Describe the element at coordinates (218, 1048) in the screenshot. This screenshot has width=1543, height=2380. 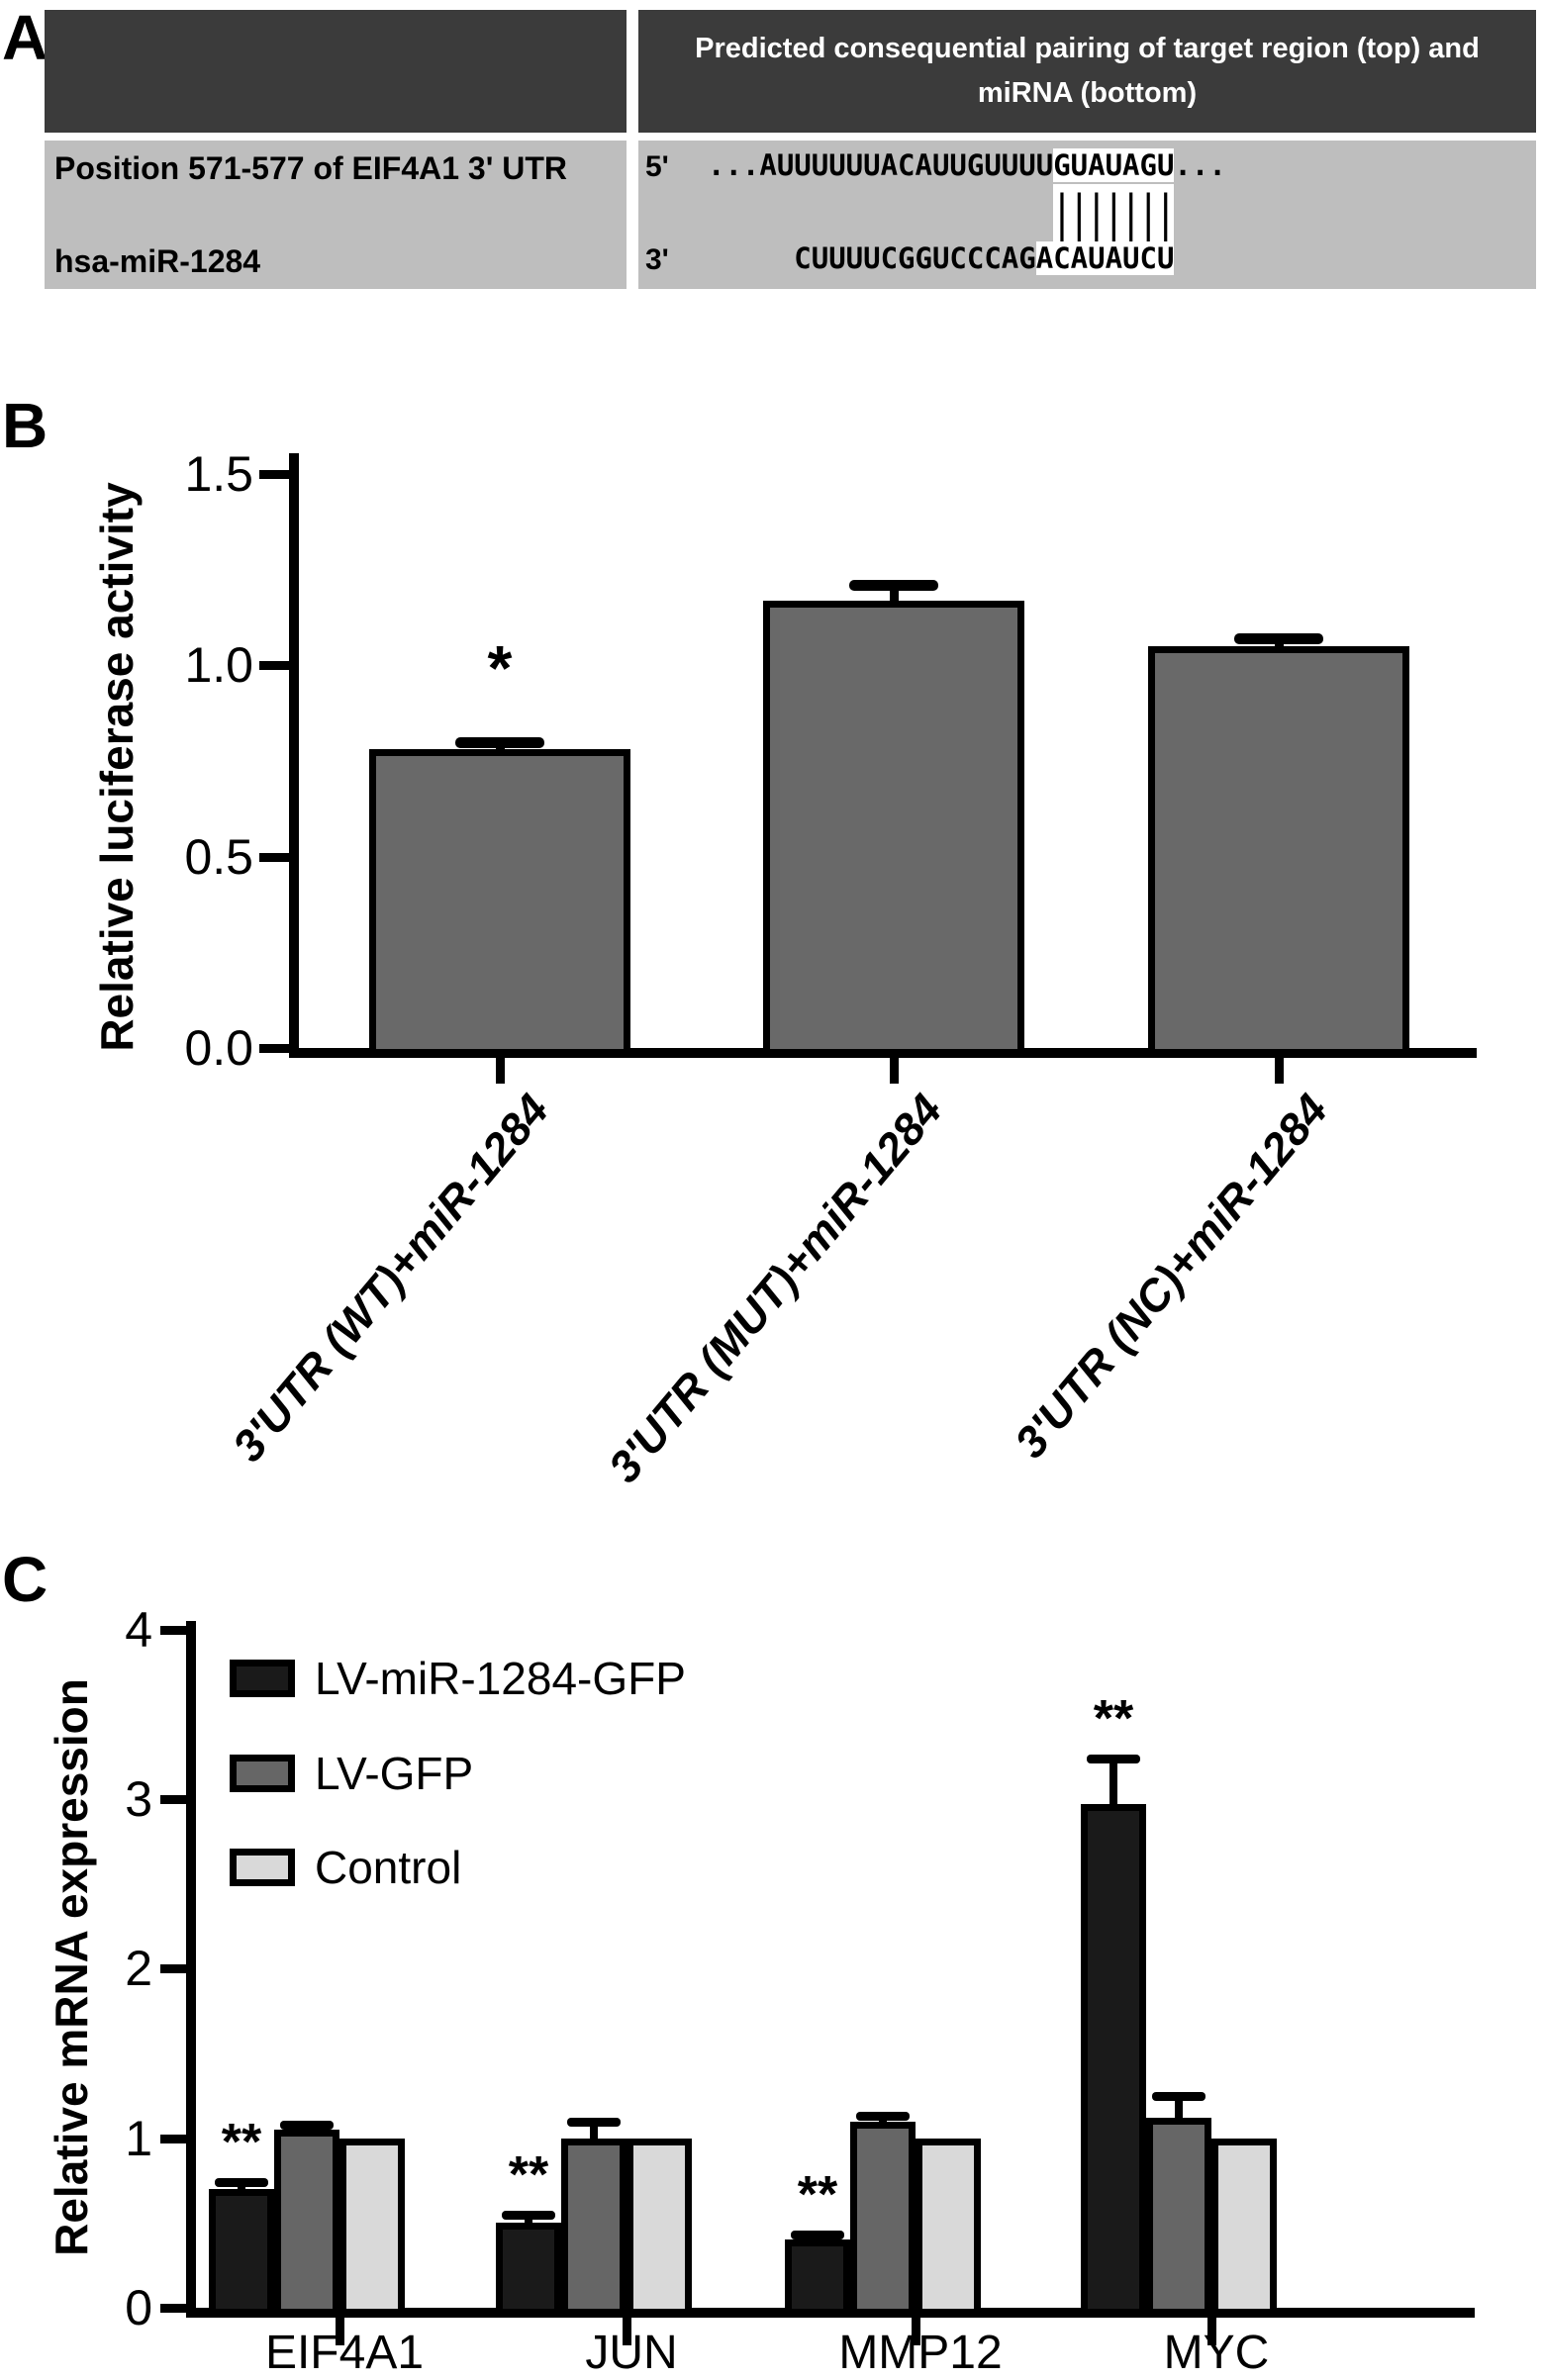
I see `panel-b-y-tick-label: 0.0` at that location.